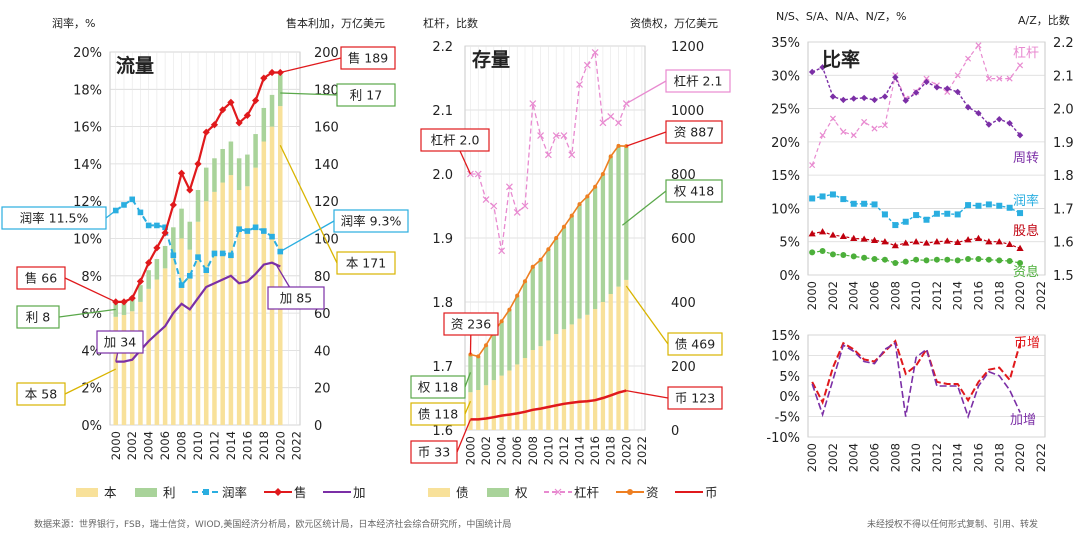 This screenshot has height=543, width=1080. What do you see at coordinates (198, 445) in the screenshot?
I see `flow-x-tick: 2010` at bounding box center [198, 445].